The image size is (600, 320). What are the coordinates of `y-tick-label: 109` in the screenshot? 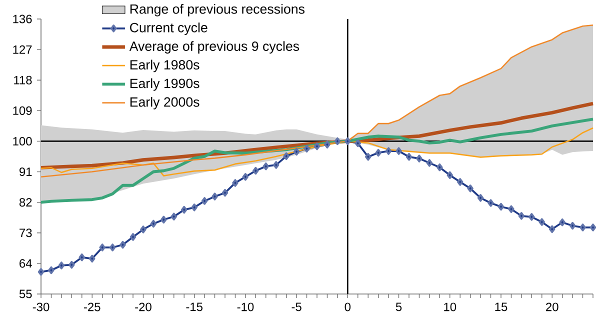 It's located at (22, 110).